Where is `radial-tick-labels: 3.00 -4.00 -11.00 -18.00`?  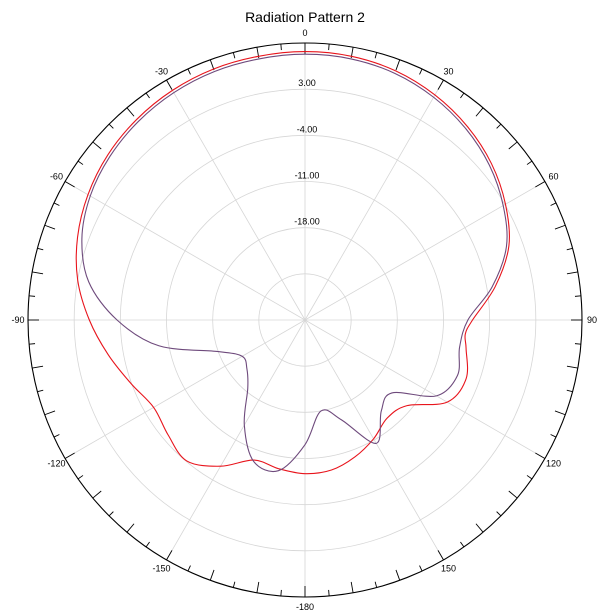 radial-tick-labels: 3.00 -4.00 -11.00 -18.00 is located at coordinates (307, 152).